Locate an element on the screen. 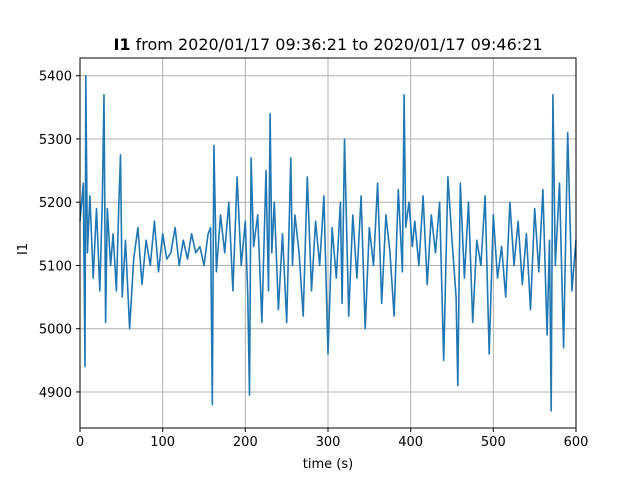 The height and width of the screenshot is (480, 640). y-tick-label: 4900 is located at coordinates (55, 393).